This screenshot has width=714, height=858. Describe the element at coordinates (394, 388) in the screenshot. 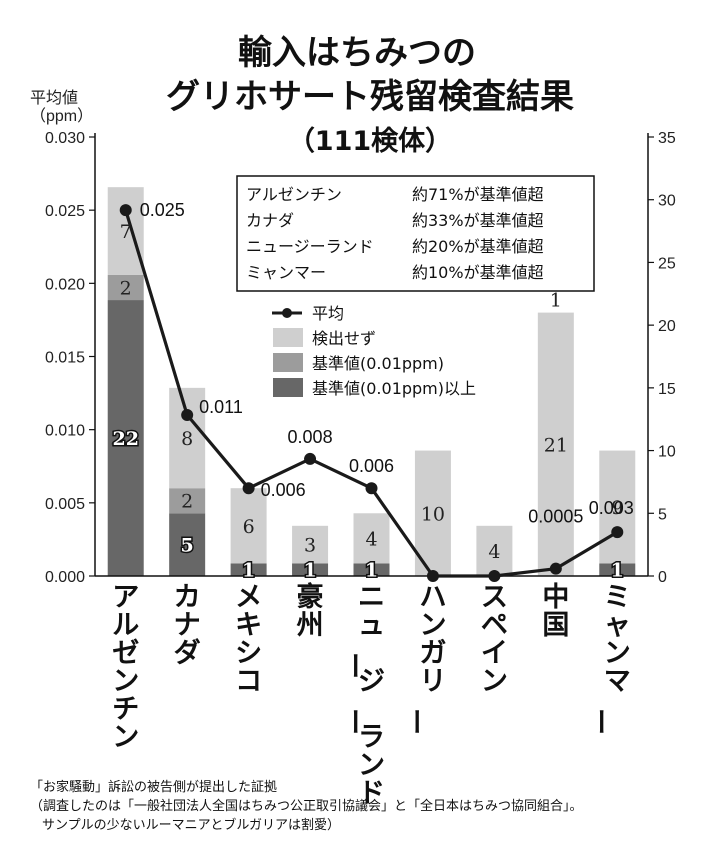

I see `legend-above-standard-label: 基準値(0.01ppm)以上` at that location.